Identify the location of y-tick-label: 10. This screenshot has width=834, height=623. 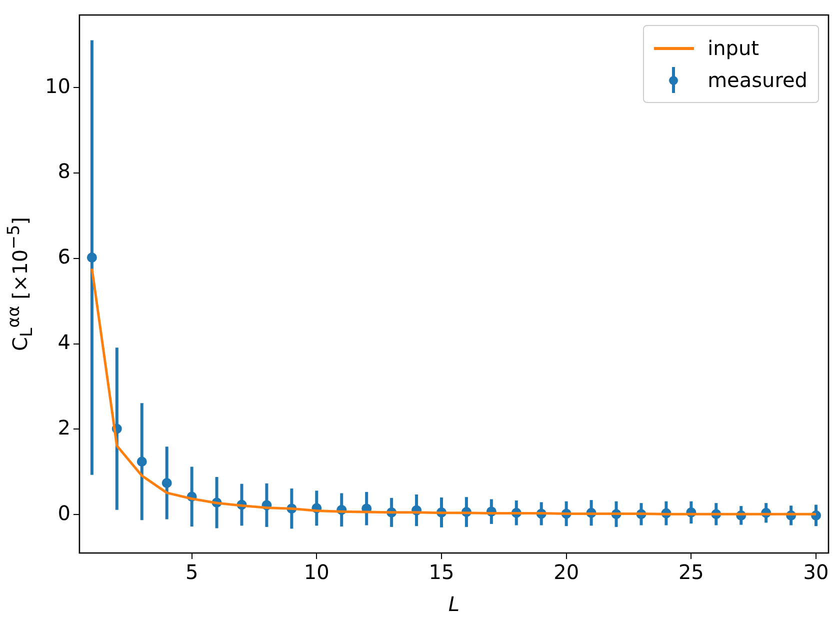
(57, 86).